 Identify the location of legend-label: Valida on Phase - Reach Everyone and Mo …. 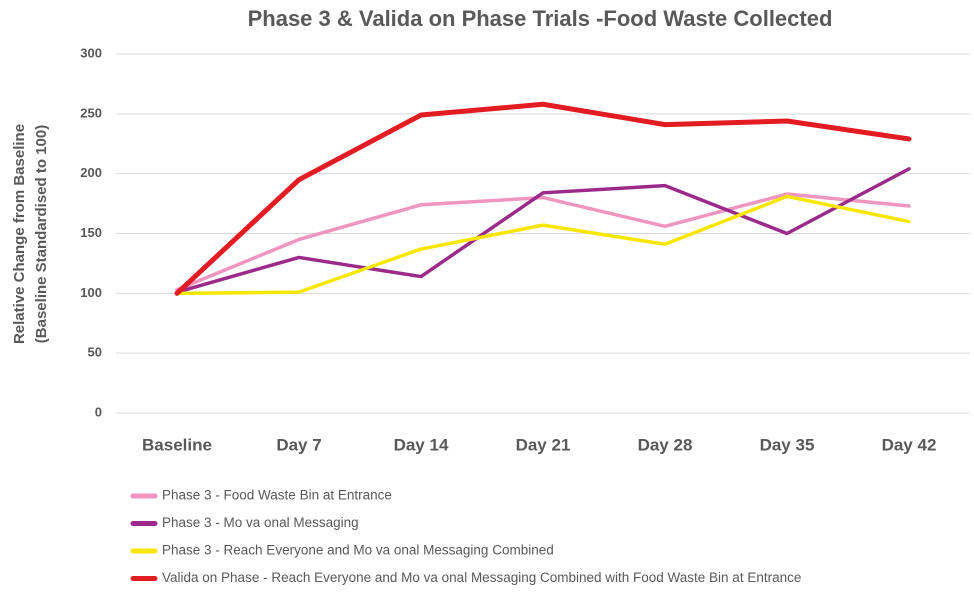
(481, 577).